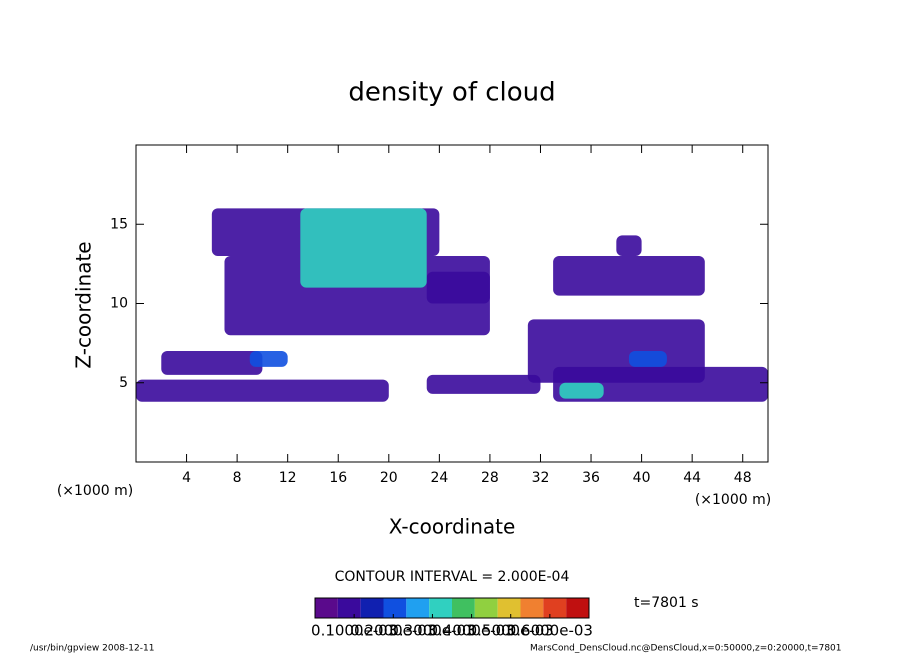  I want to click on colorbar-label: 0.3000e-03, so click(432, 631).